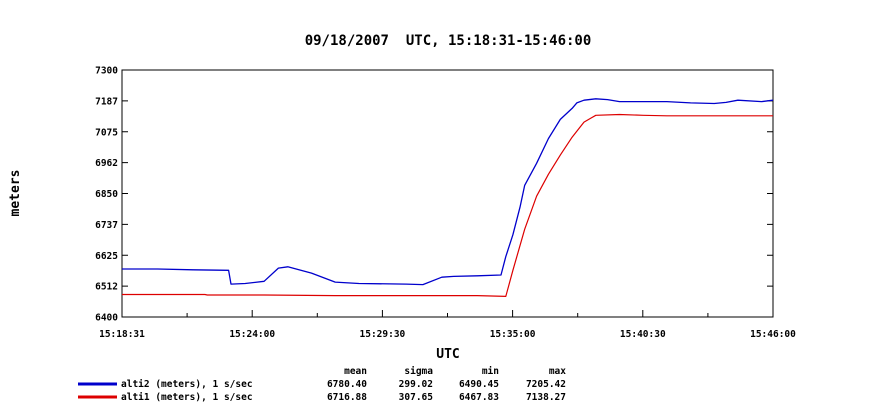  I want to click on stats-value: 7138.27, so click(546, 397).